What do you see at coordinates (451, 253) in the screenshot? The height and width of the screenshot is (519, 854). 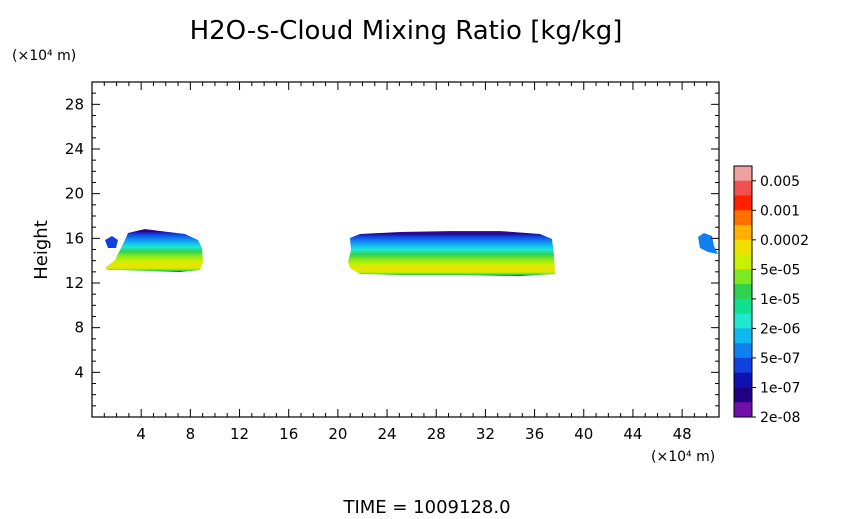 I see `cloud-center` at bounding box center [451, 253].